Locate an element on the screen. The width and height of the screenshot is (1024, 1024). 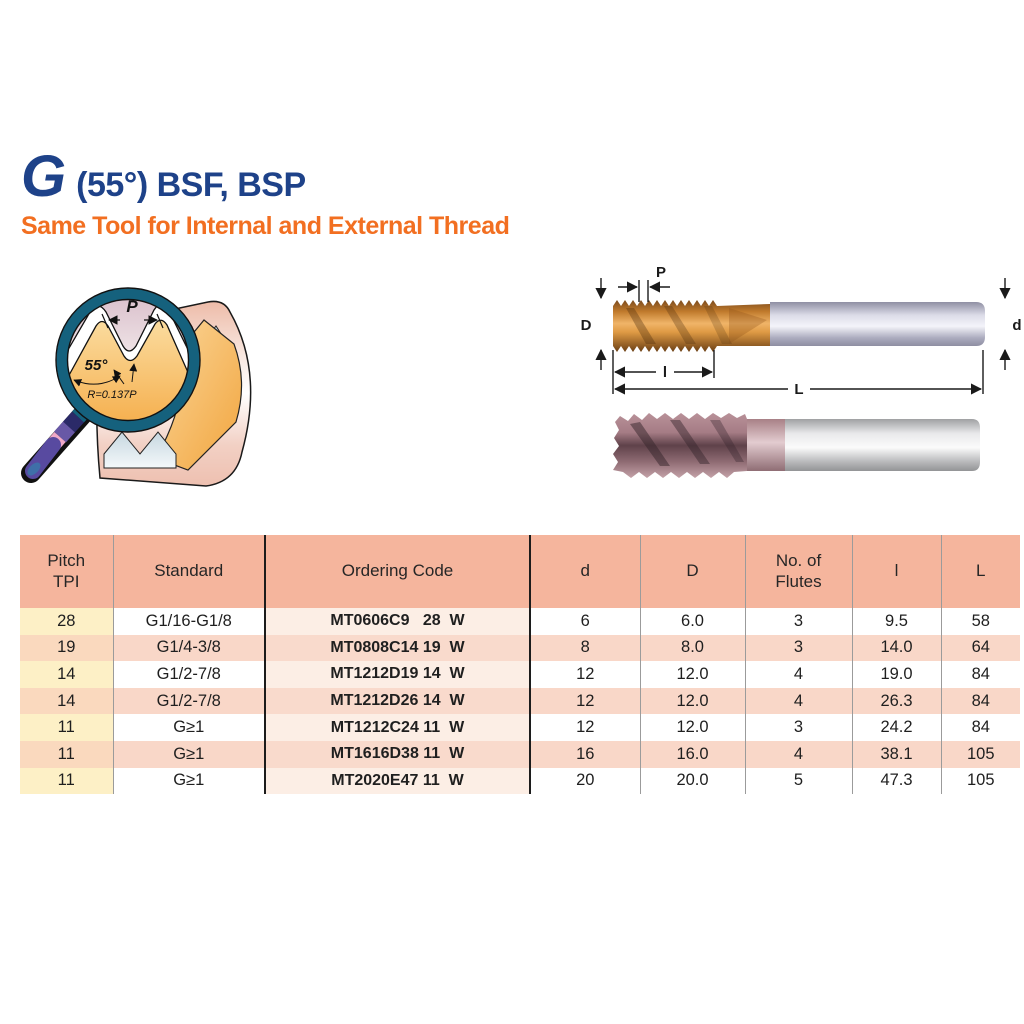
cell-ordering-code: MT1212D19 14 W is located at coordinates (398, 674).